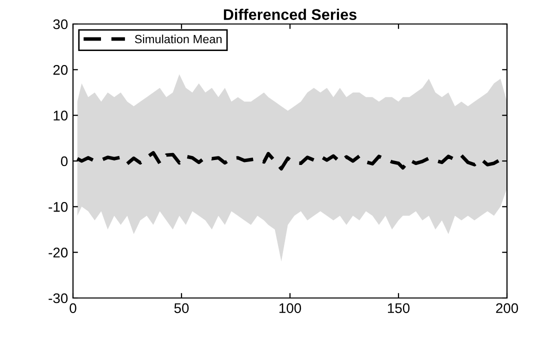 This screenshot has height=337, width=560. I want to click on y-tick-label: -30, so click(58, 298).